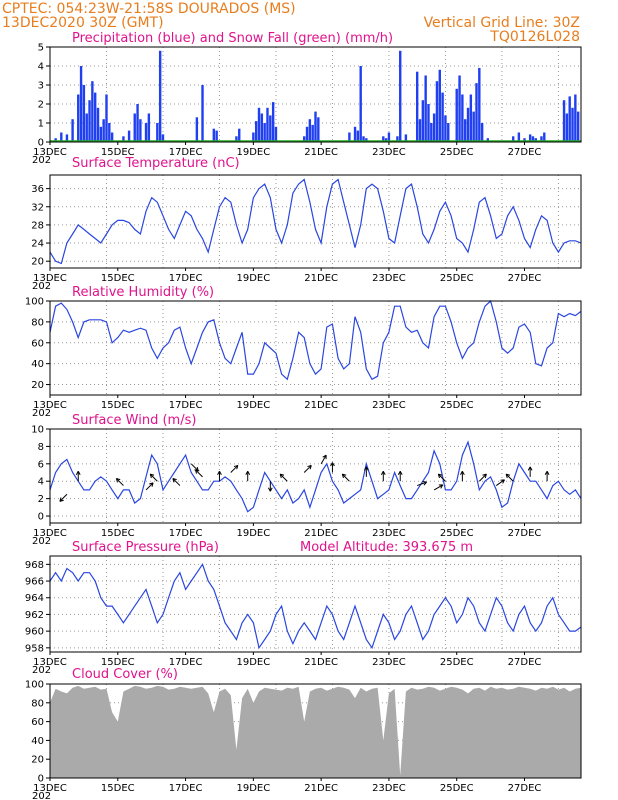  I want to click on y-tick-label: 10, so click(37, 430).